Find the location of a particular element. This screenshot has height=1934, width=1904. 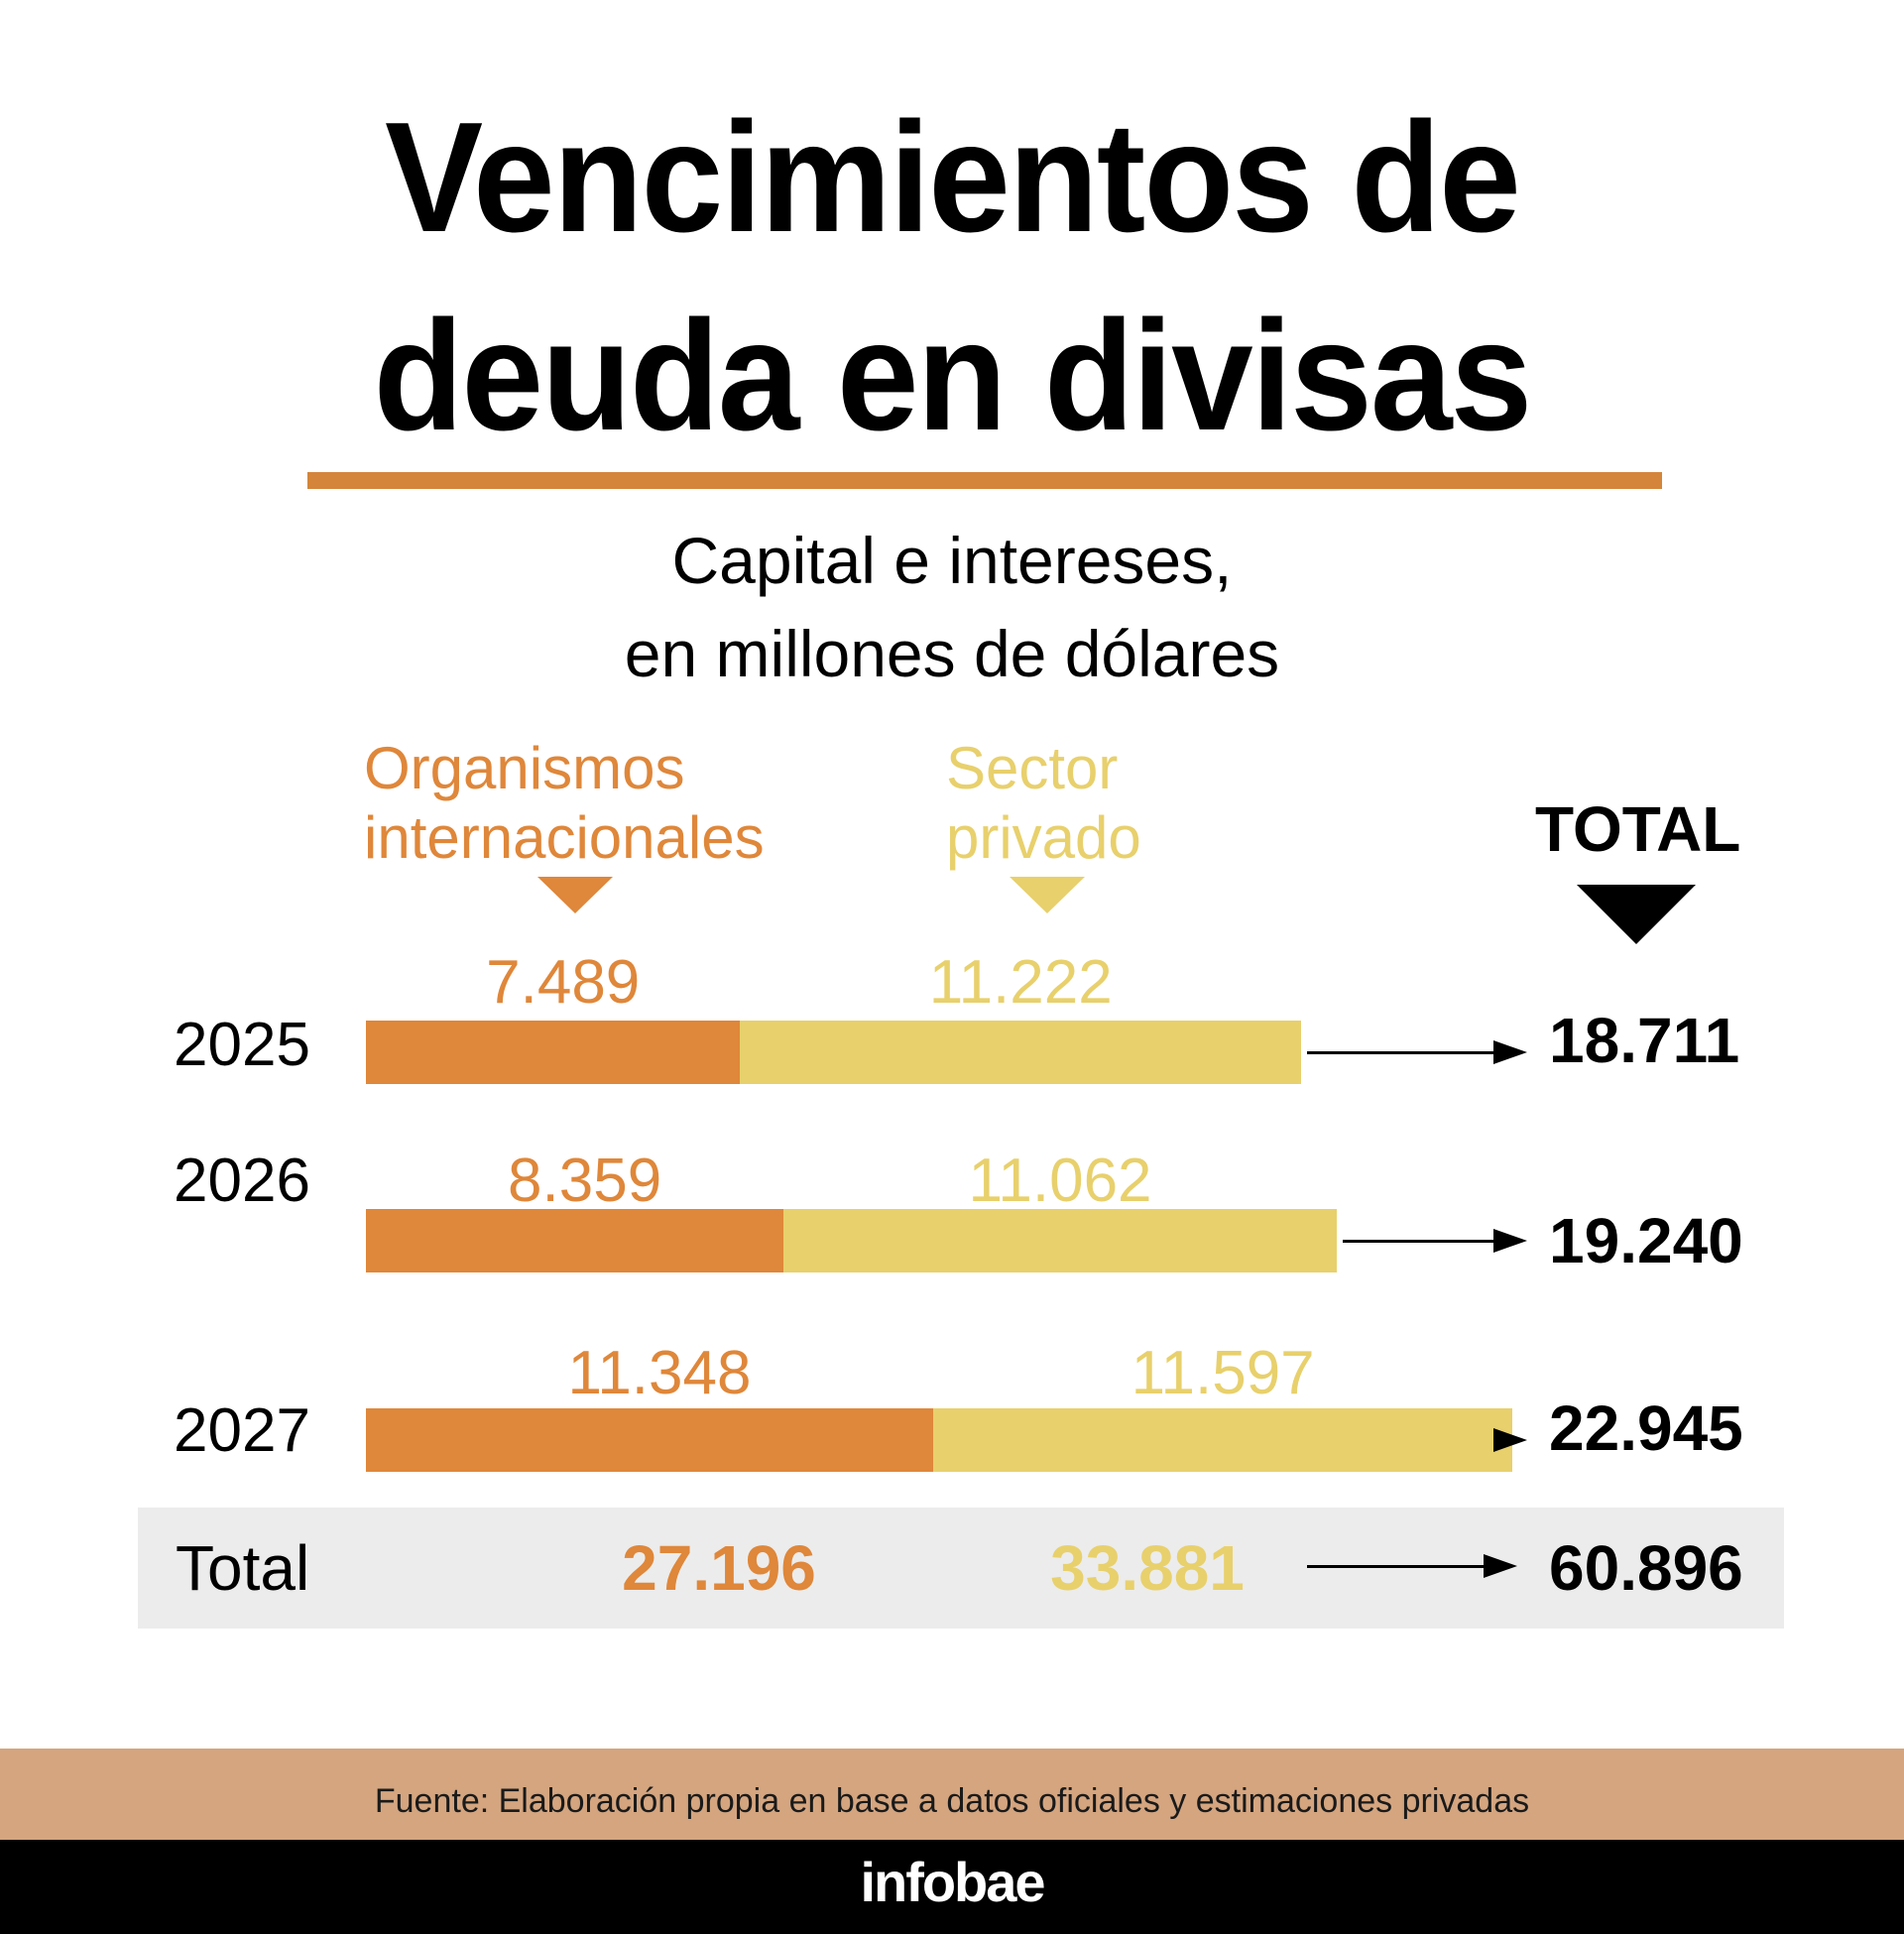

grand-total-row is located at coordinates (961, 1568).